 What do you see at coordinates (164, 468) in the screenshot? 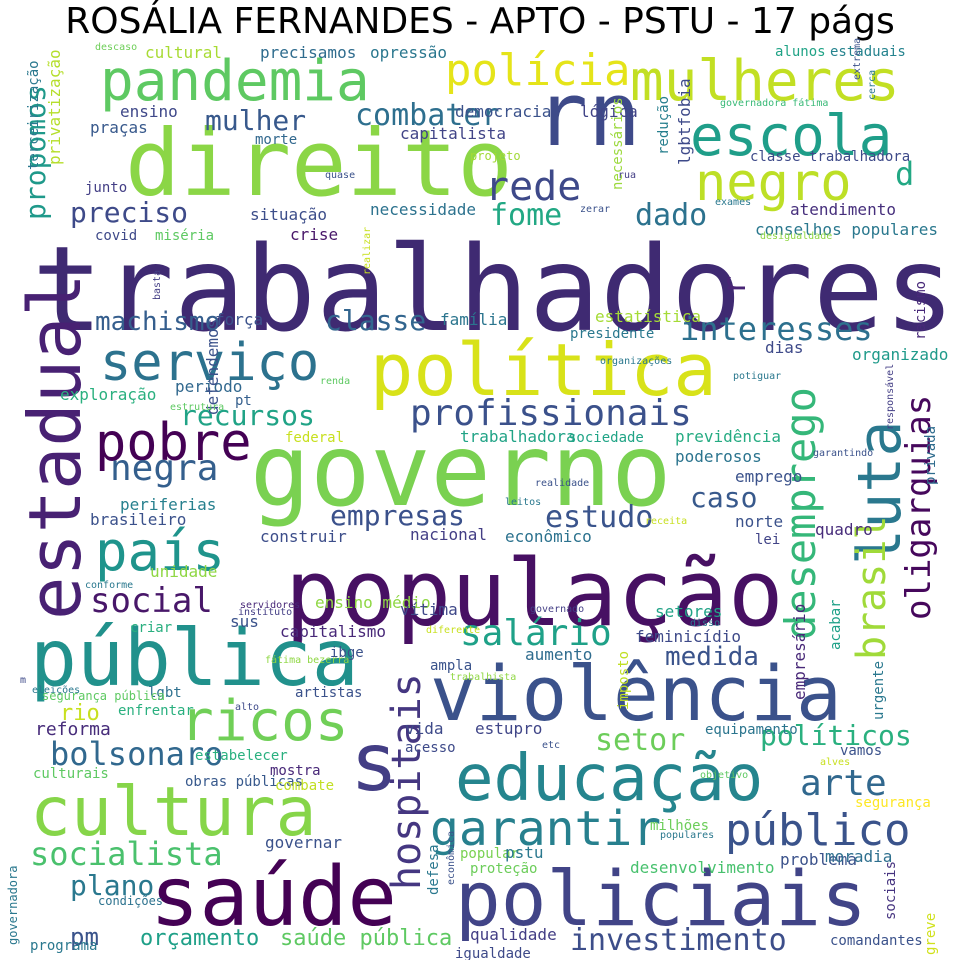
I see `word-32: negra` at bounding box center [164, 468].